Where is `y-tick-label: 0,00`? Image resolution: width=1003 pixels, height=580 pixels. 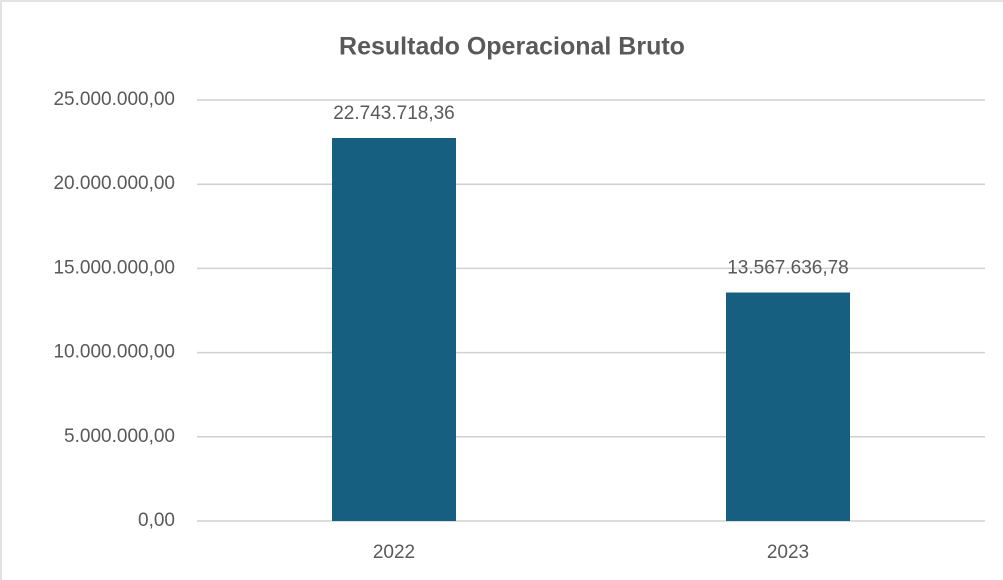
y-tick-label: 0,00 is located at coordinates (156, 520).